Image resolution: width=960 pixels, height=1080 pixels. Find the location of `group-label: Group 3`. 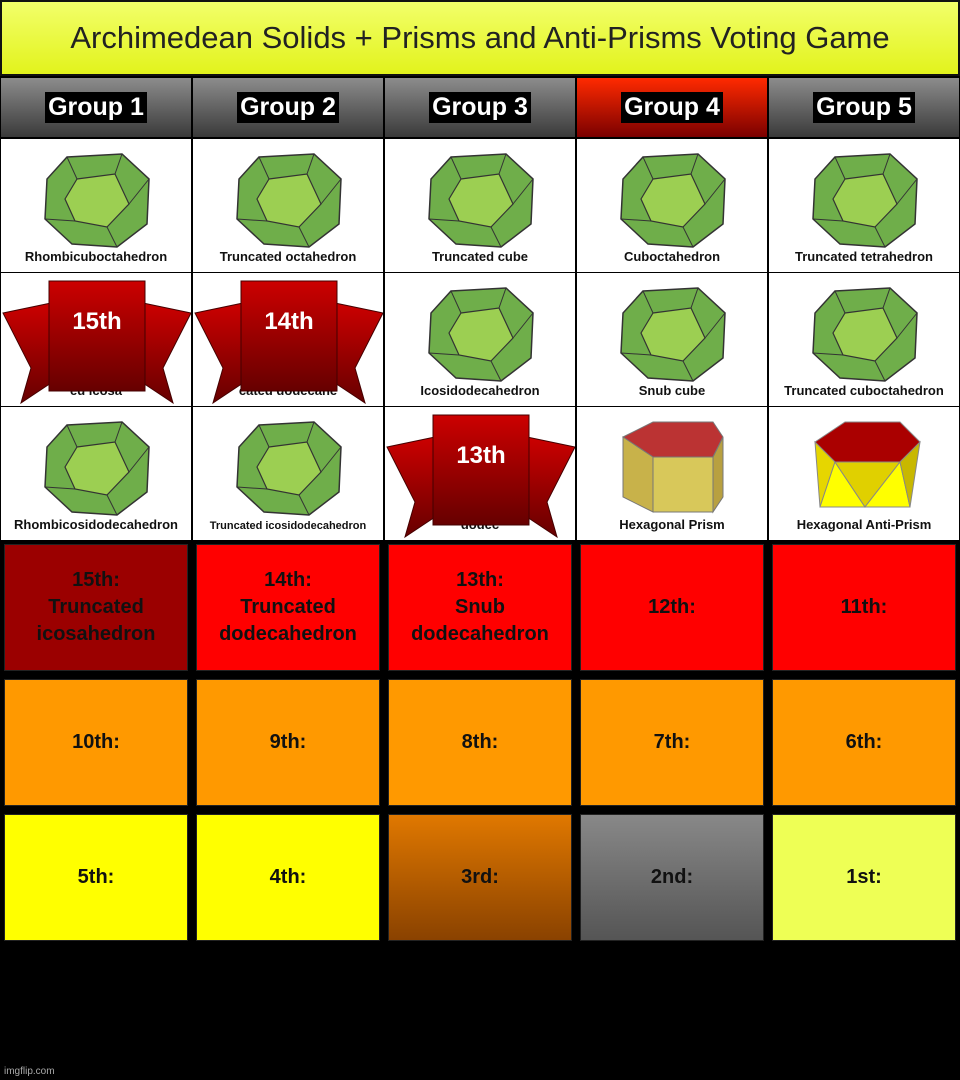

group-label: Group 3 is located at coordinates (480, 107).